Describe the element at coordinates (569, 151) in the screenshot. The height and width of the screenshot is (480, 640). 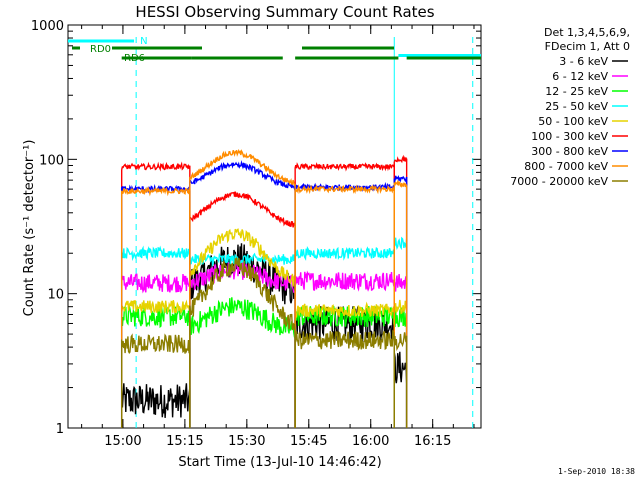
I see `legend-label: 300 - 800 keV` at that location.